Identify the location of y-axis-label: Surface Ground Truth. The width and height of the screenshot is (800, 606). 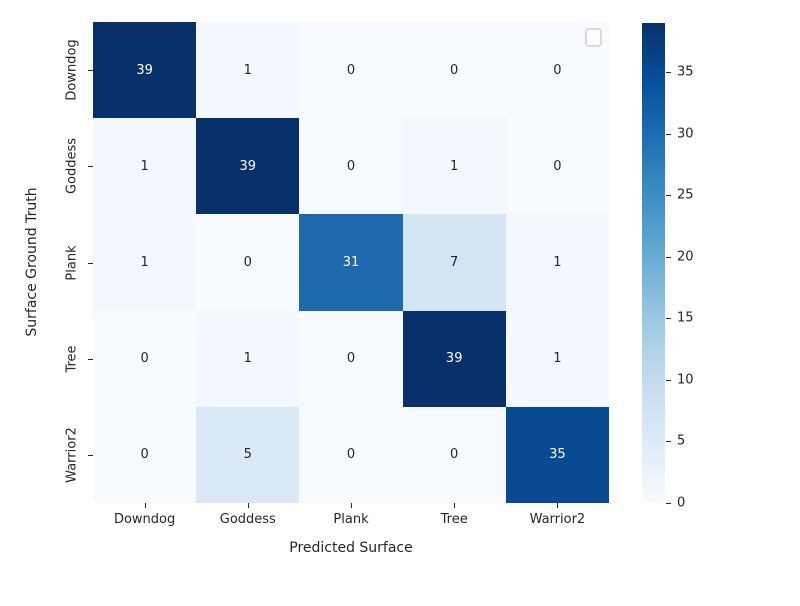
(32, 262).